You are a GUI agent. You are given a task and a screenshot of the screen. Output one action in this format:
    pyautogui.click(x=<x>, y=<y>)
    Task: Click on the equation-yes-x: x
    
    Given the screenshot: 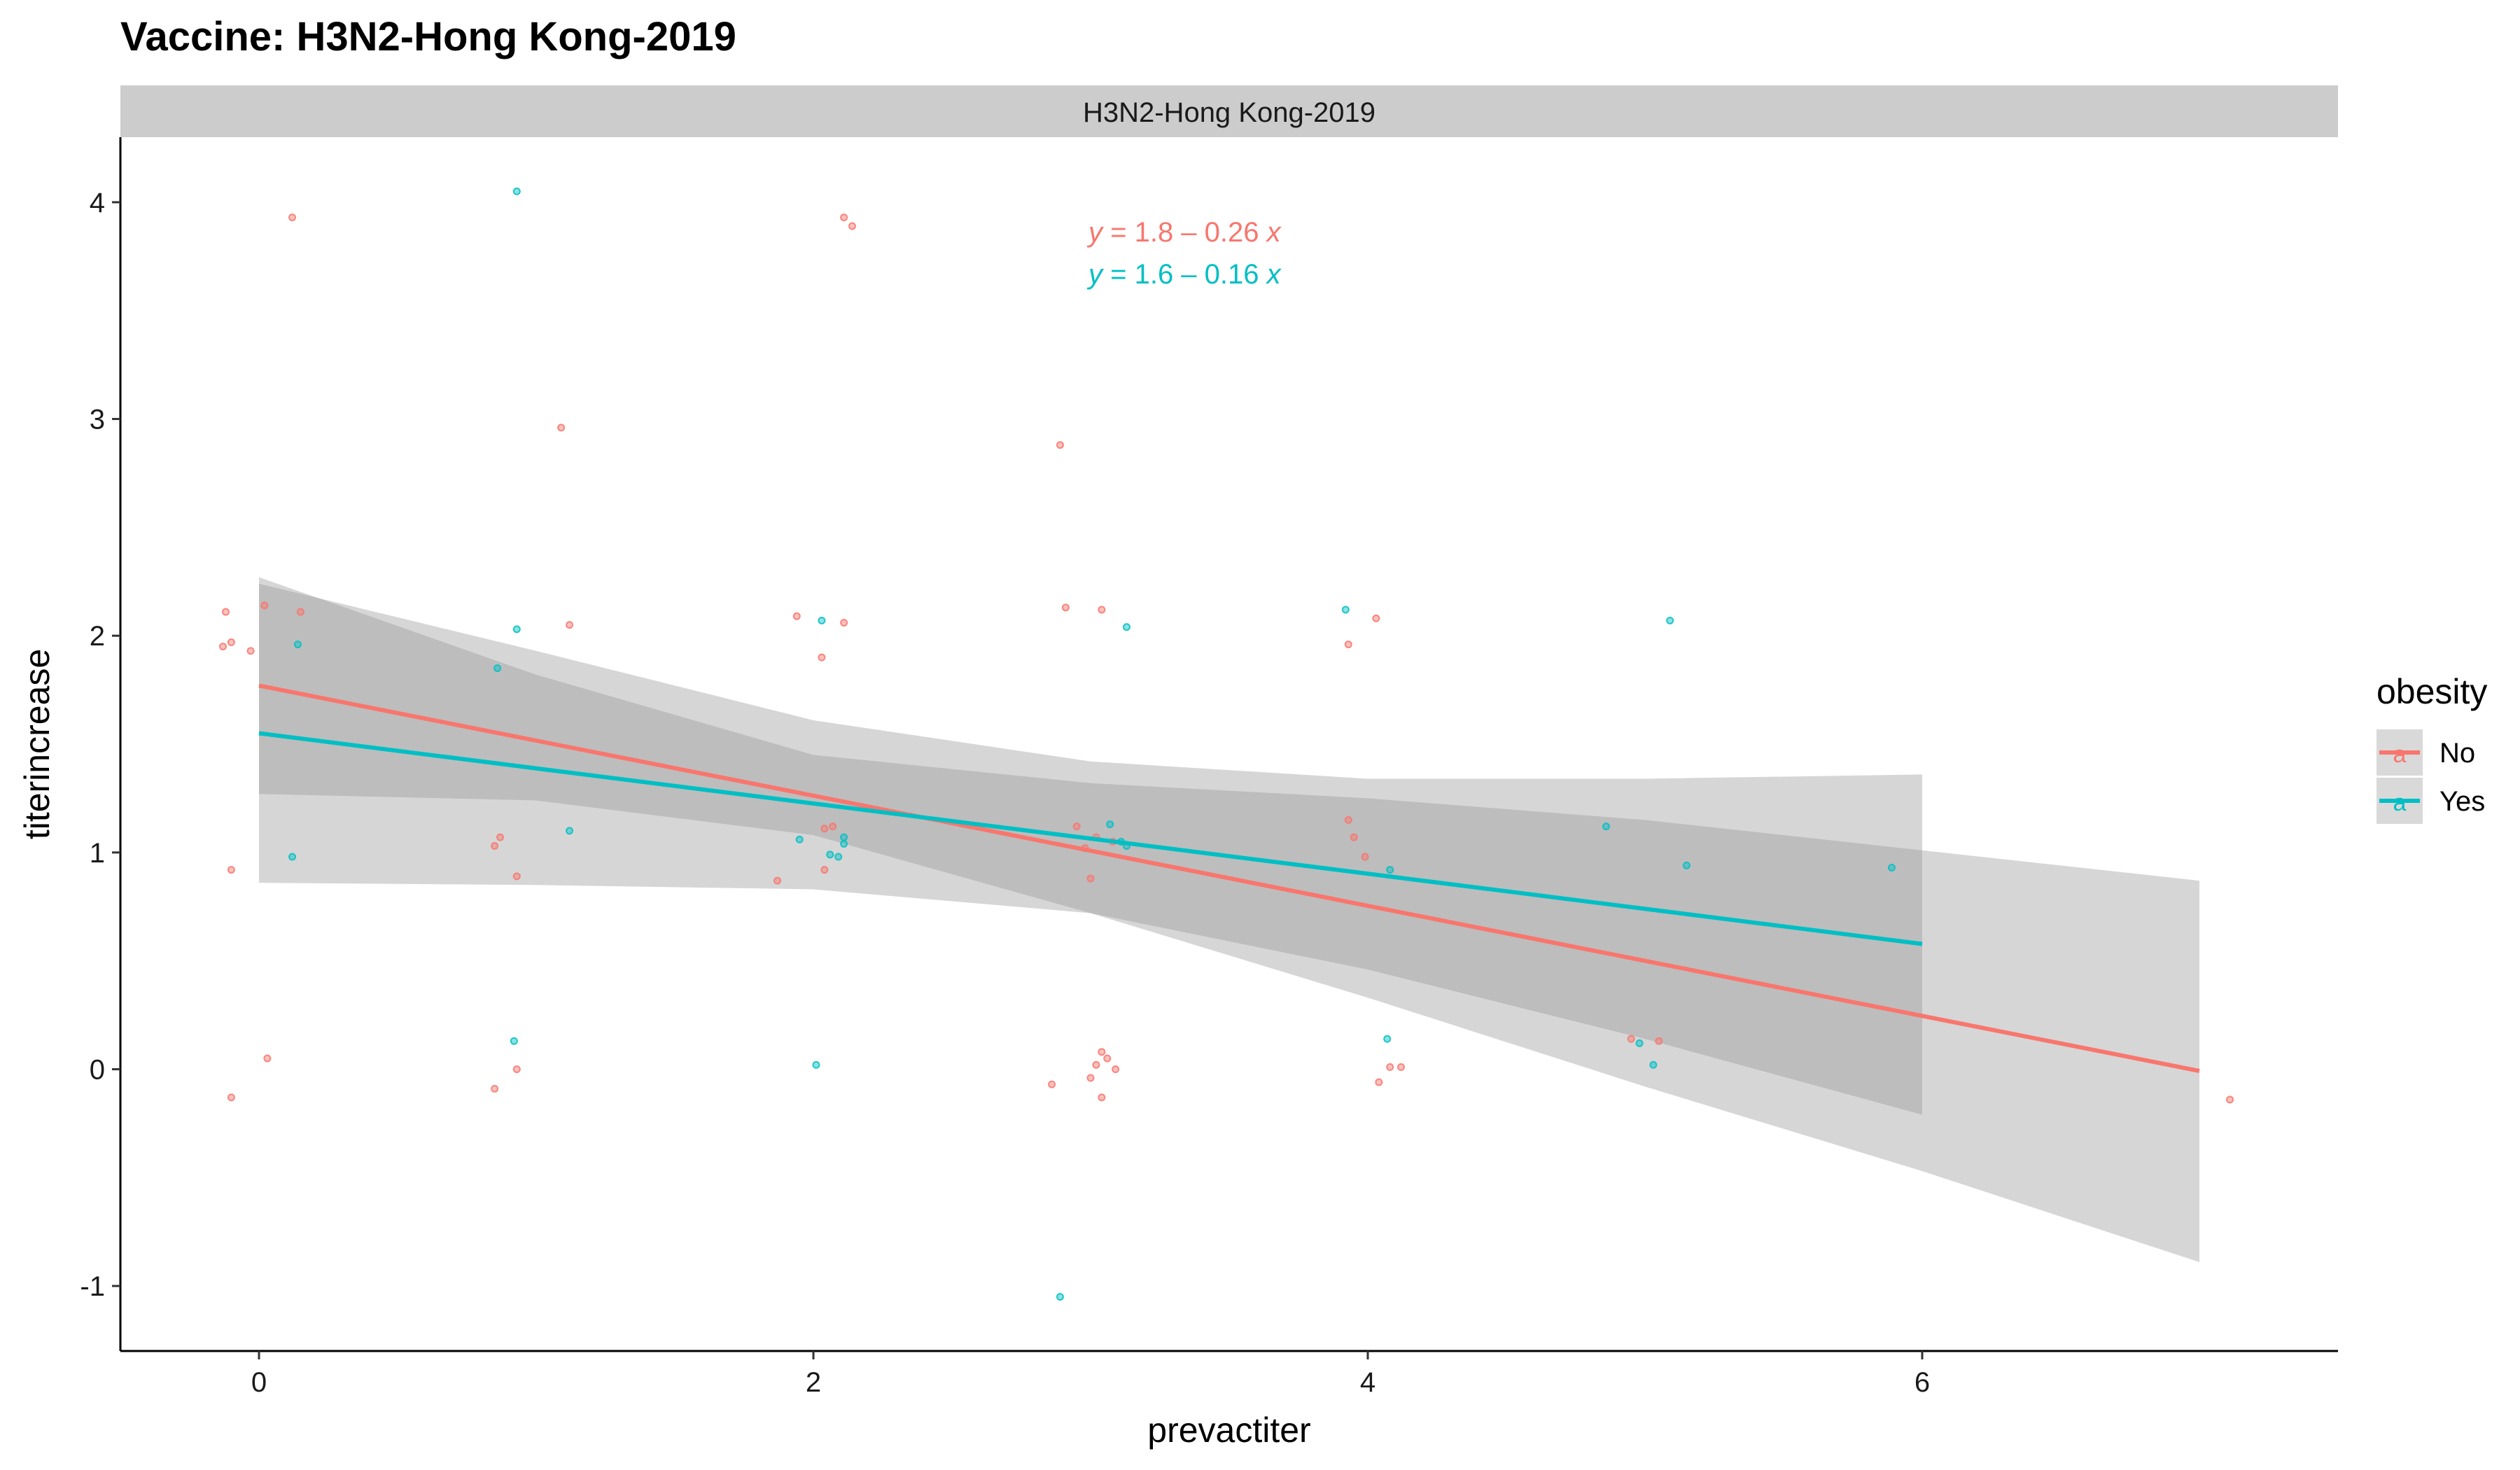 What is the action you would take?
    pyautogui.click(x=1274, y=274)
    